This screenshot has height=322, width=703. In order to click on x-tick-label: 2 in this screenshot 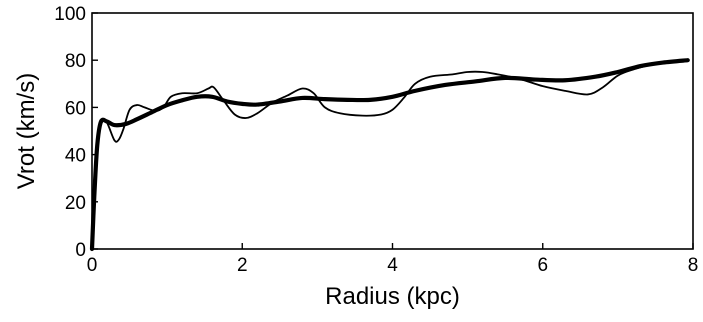, I will do `click(242, 265)`.